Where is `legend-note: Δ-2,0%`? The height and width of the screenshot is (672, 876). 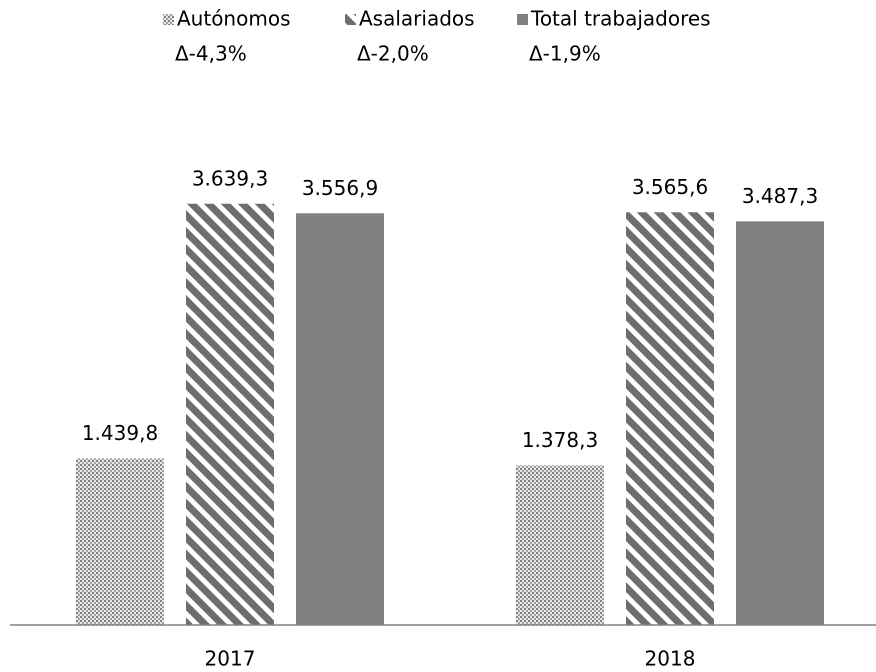 legend-note: Δ-2,0% is located at coordinates (393, 54).